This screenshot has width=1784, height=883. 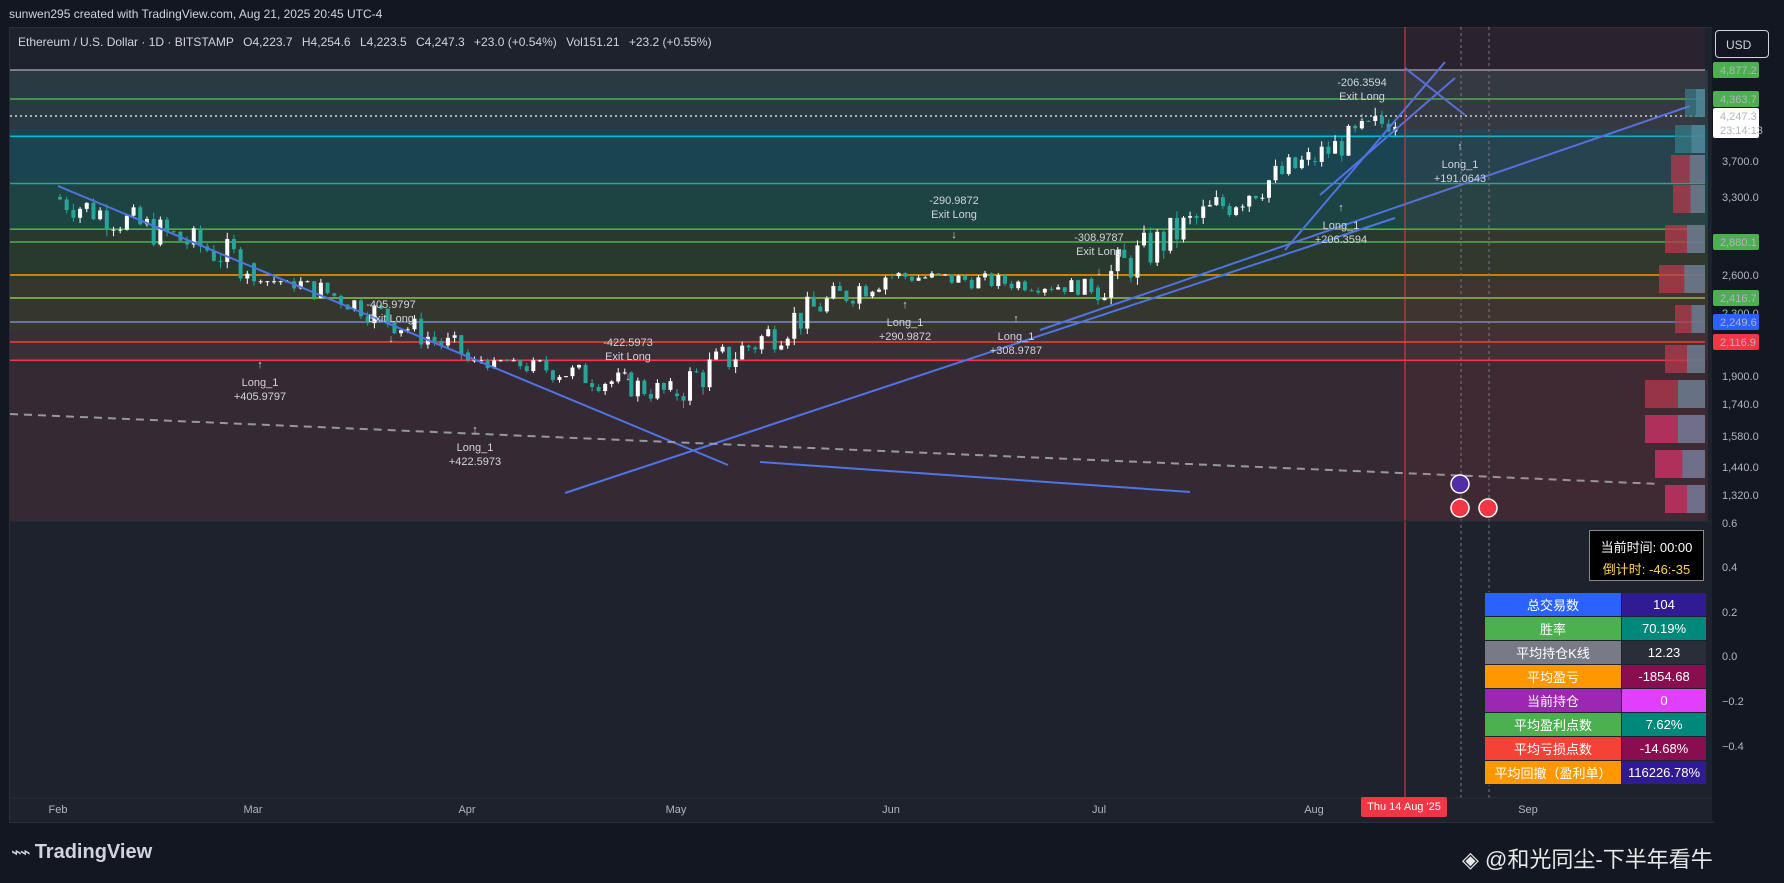 I want to click on exit-arrow-icon: ↓, so click(x=391, y=339).